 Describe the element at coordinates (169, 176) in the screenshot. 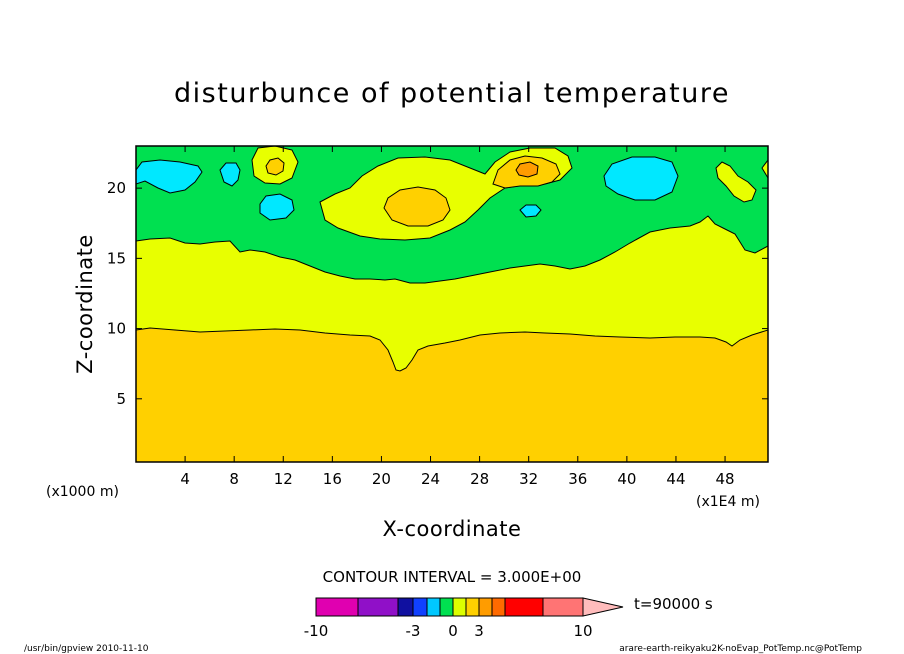

I see `region-cold-cells` at that location.